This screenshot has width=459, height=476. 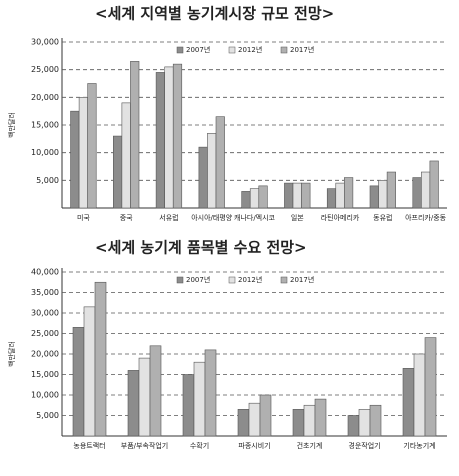 I want to click on chart-title: <세계 지역별 농기계시장 규모 전망>, so click(x=214, y=14).